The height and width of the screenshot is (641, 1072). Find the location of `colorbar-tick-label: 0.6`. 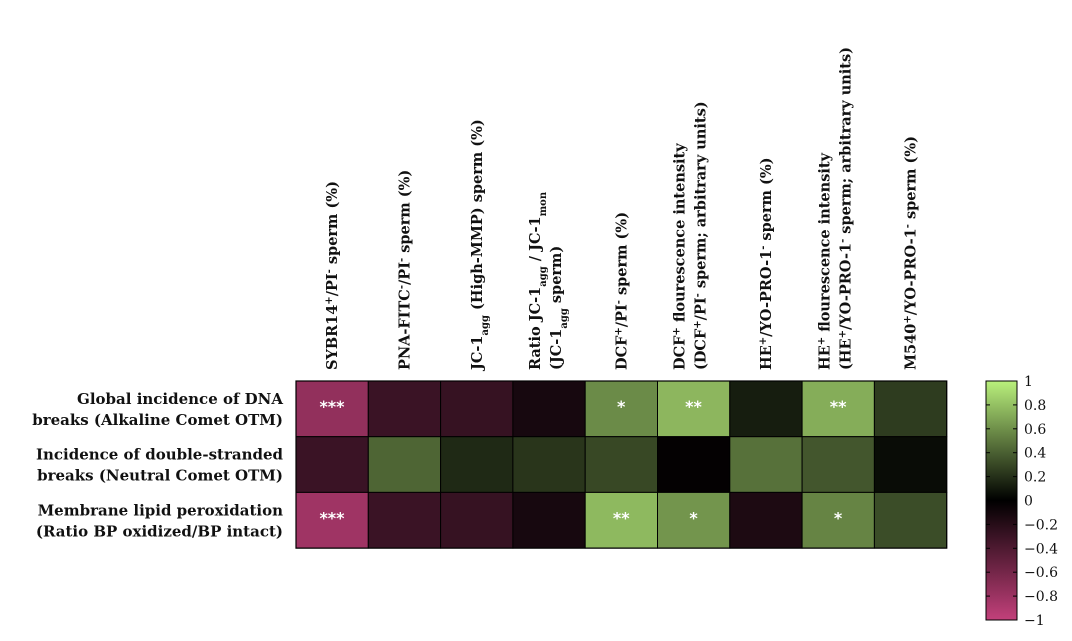

colorbar-tick-label: 0.6 is located at coordinates (1035, 430).